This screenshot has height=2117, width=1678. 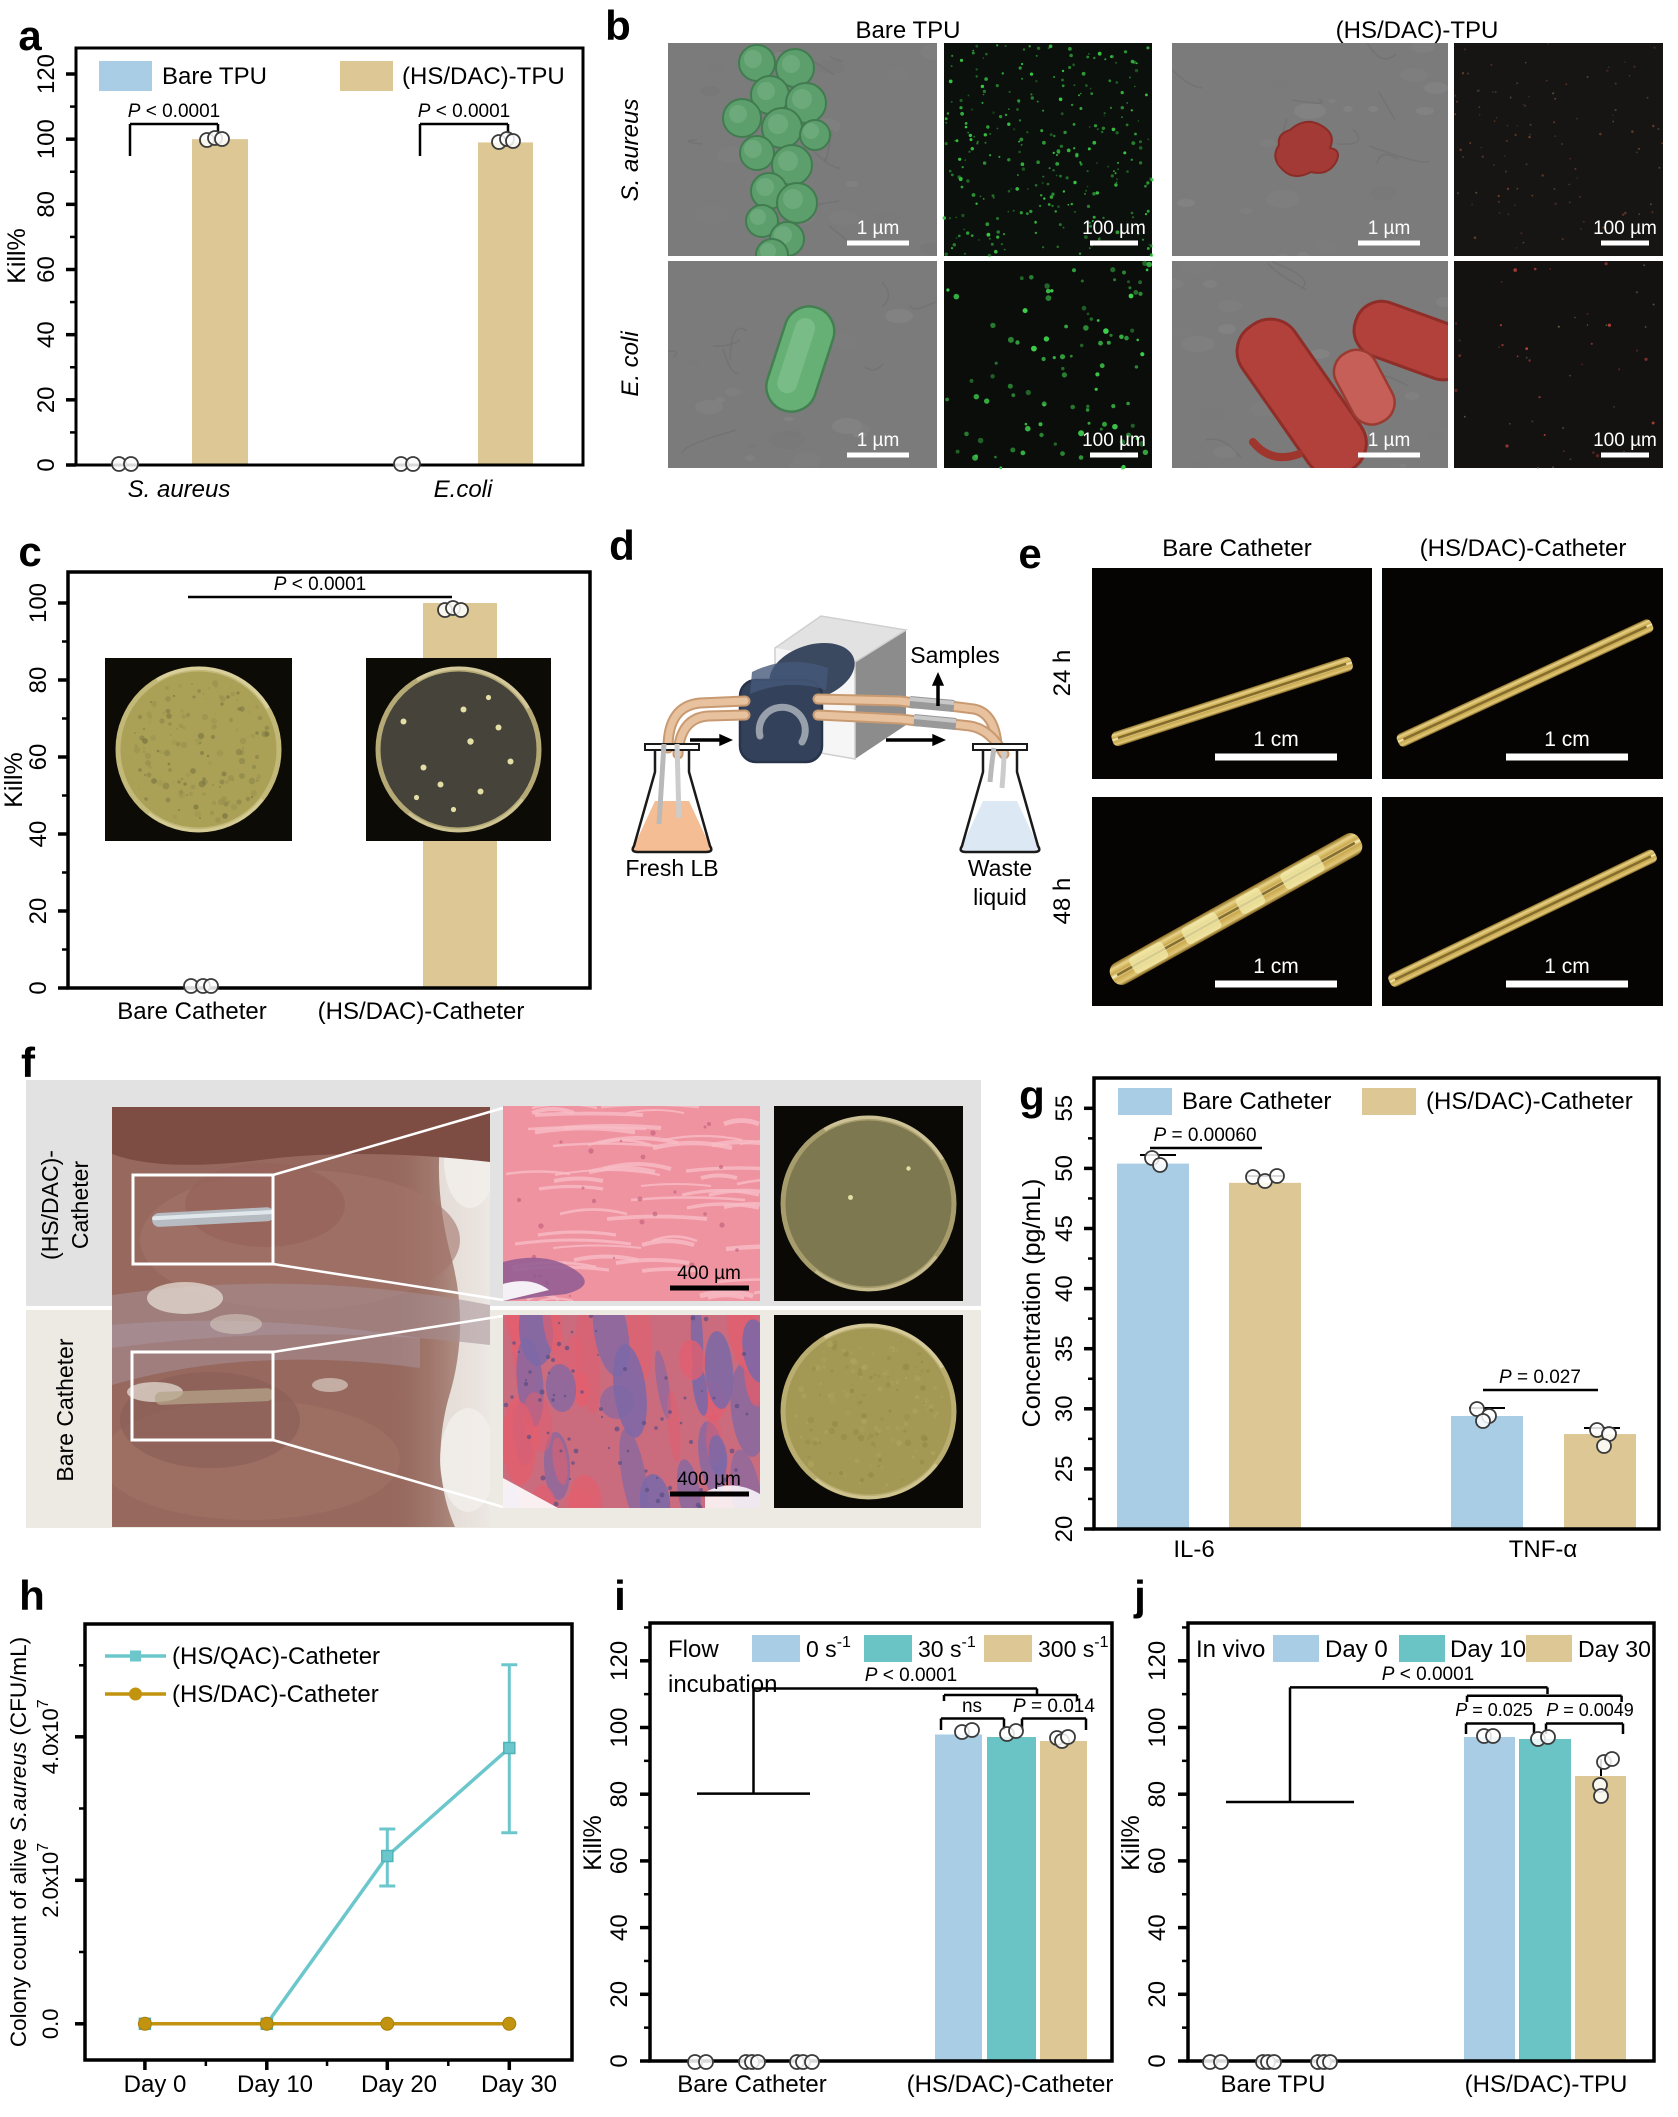 I want to click on svg-text: P = 0.0049, so click(x=1590, y=1710).